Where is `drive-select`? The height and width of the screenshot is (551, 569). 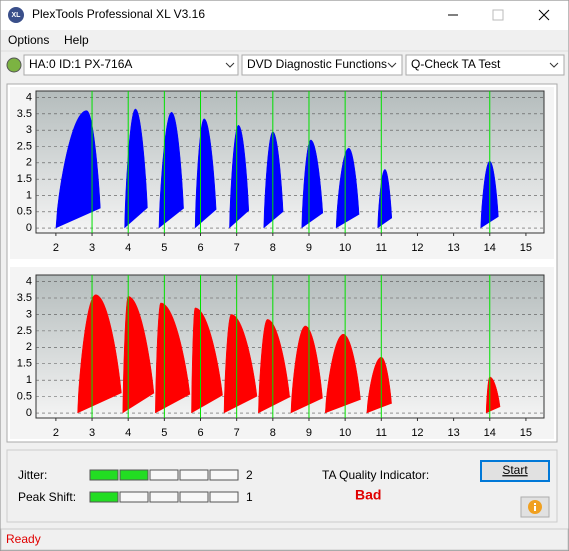 drive-select is located at coordinates (131, 65).